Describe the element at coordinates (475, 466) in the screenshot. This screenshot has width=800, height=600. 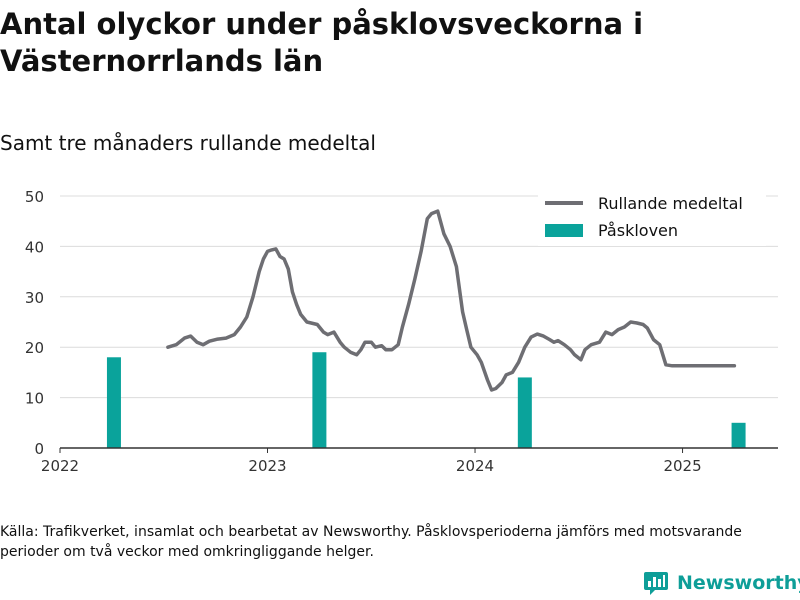
I see `x-tick-label: 2024` at that location.